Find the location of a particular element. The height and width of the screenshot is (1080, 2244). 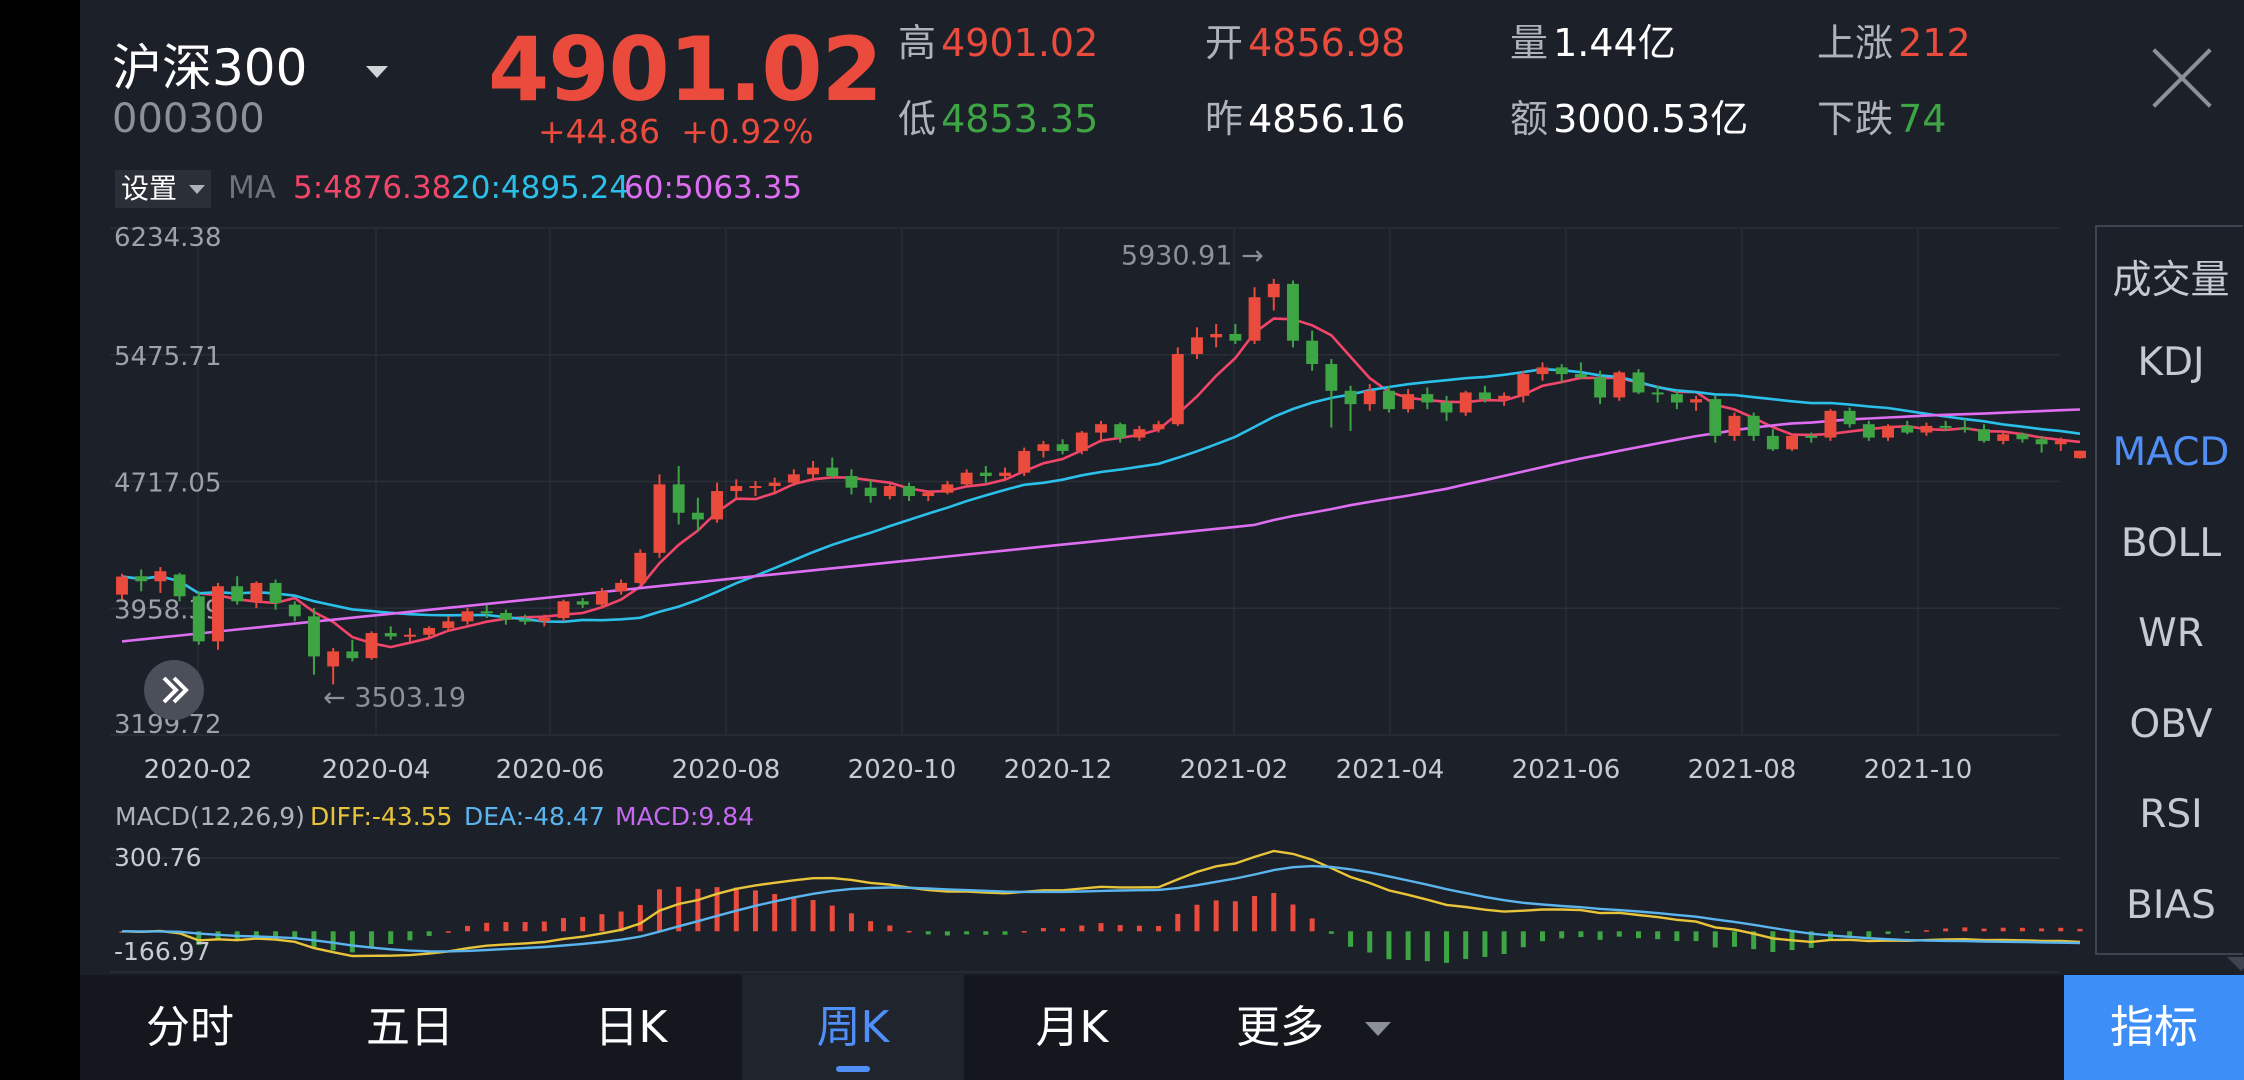

quote-key: 下跌 is located at coordinates (1855, 119).